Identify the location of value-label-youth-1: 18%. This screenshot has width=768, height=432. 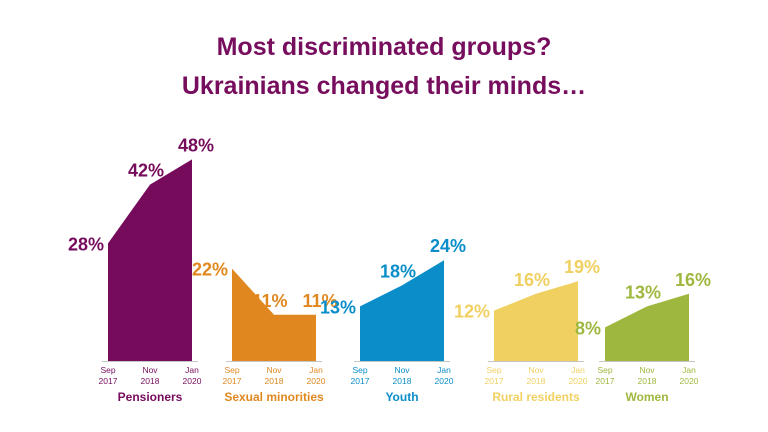
(398, 271).